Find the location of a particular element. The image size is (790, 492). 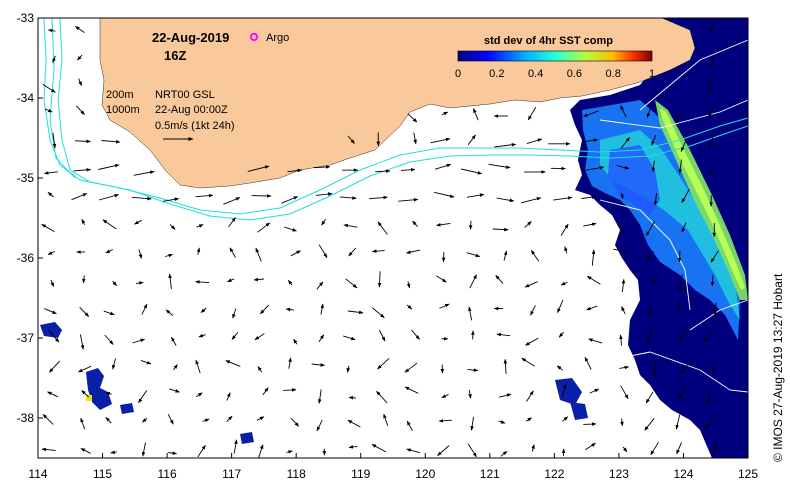

lon-tick-label: 124 is located at coordinates (683, 474).